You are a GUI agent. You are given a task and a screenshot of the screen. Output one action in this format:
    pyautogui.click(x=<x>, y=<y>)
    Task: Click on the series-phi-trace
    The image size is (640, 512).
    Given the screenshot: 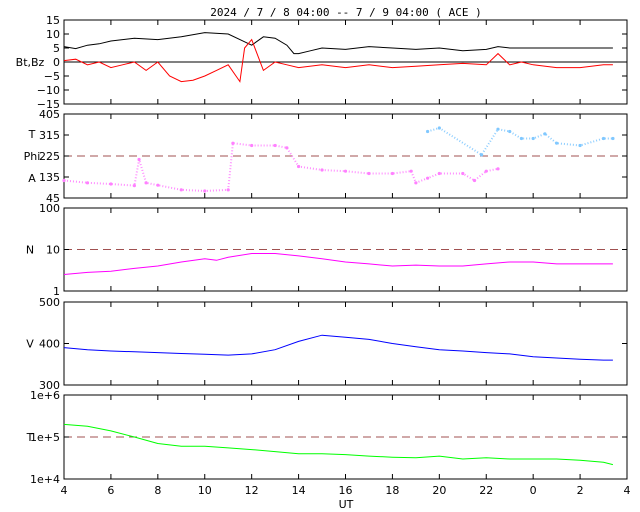 What is the action you would take?
    pyautogui.click(x=281, y=167)
    